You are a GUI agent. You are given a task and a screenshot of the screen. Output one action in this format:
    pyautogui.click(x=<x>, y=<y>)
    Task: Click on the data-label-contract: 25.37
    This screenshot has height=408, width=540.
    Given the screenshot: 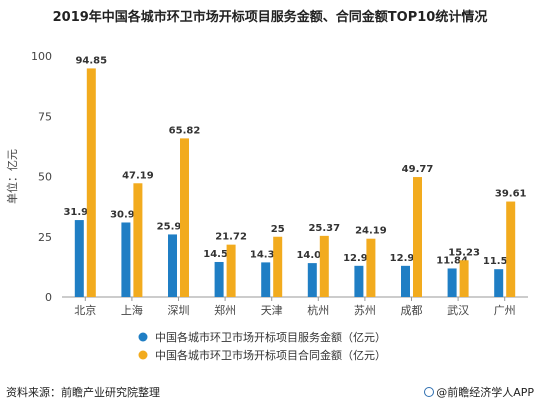 What is the action you would take?
    pyautogui.click(x=324, y=228)
    